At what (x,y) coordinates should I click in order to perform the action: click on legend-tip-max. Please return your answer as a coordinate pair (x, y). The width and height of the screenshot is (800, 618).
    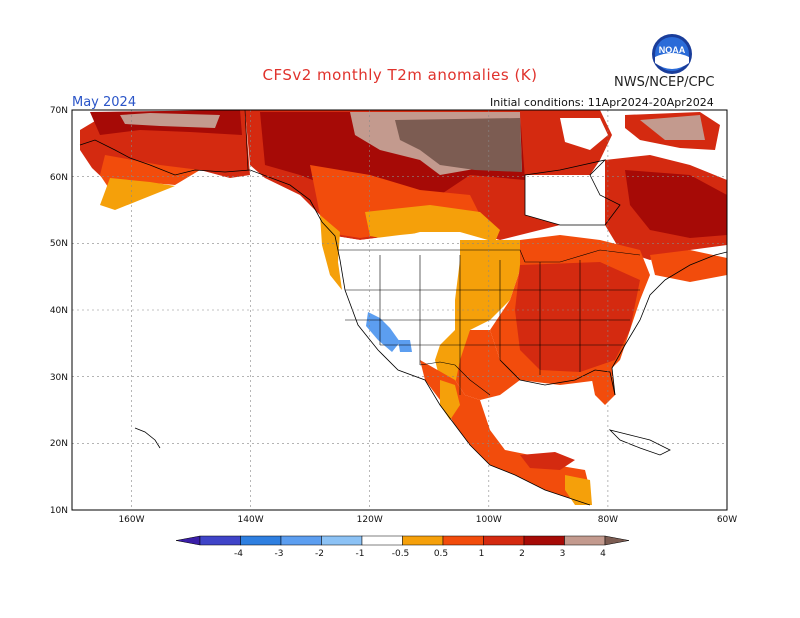
    Looking at the image, I should click on (617, 540).